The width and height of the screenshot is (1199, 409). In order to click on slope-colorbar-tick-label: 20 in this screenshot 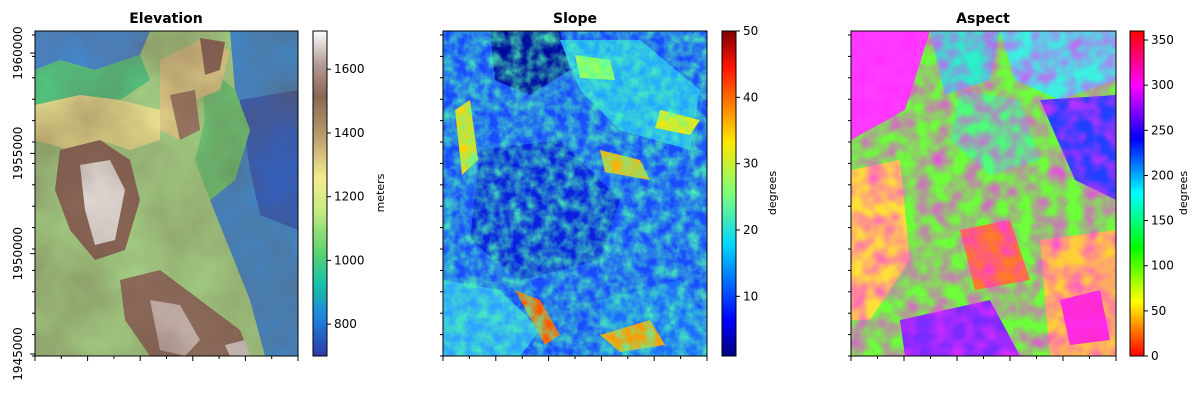, I will do `click(750, 230)`.